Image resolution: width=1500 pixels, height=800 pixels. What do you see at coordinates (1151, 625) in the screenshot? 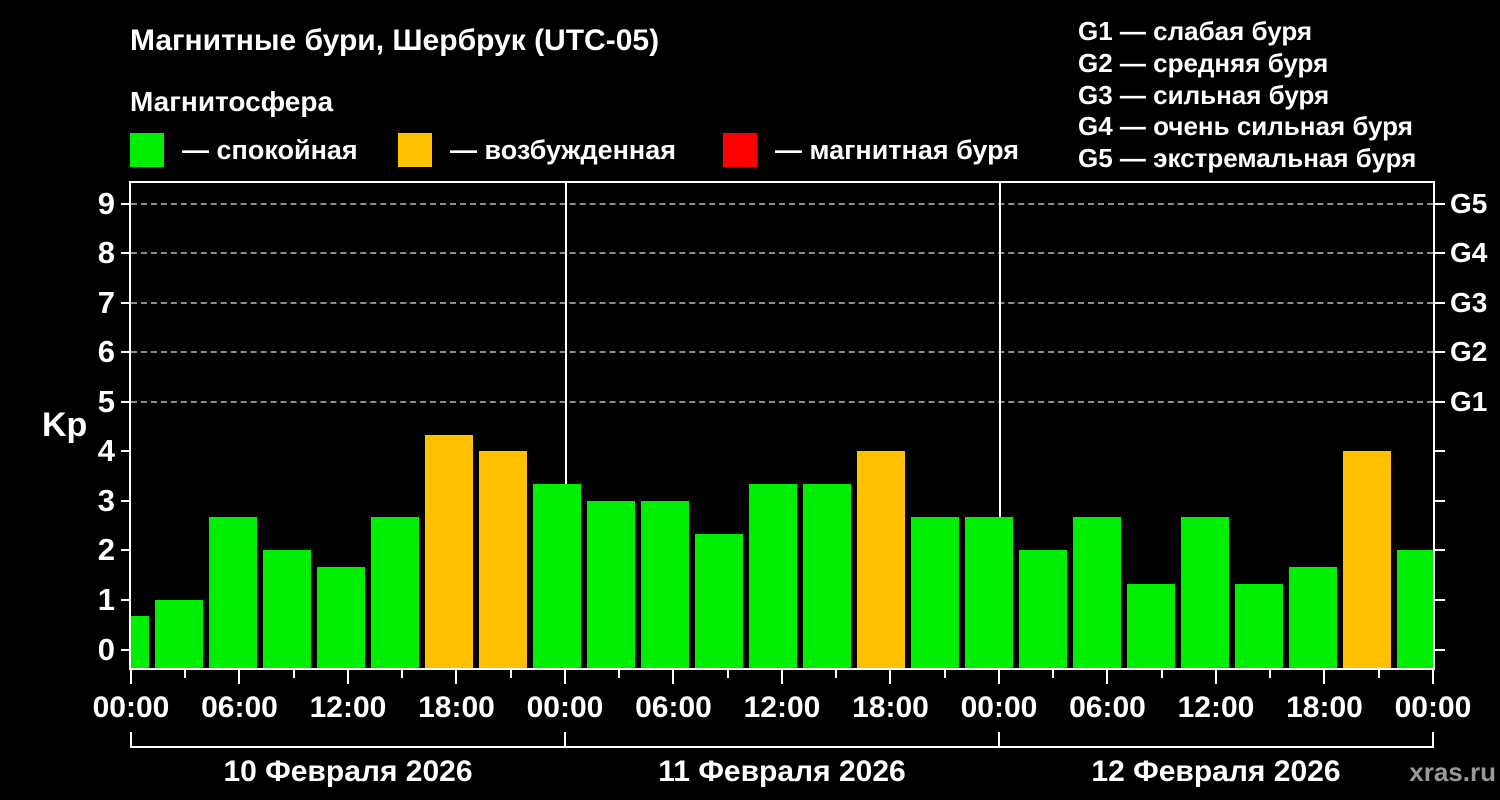
I see `kp-bar-h57` at bounding box center [1151, 625].